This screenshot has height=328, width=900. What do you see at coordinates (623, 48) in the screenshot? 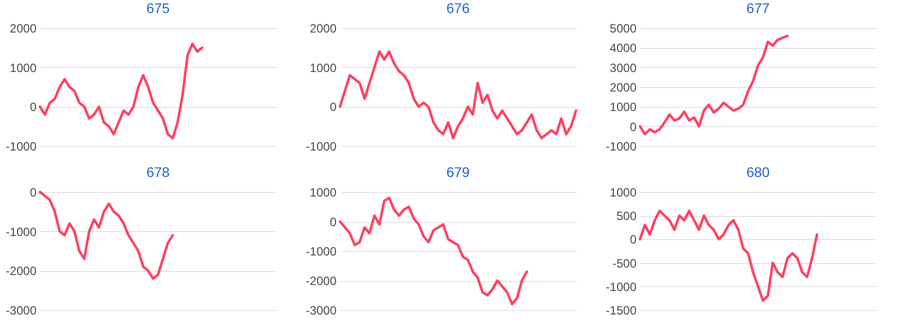
I see `y-tick-label: 4000` at bounding box center [623, 48].